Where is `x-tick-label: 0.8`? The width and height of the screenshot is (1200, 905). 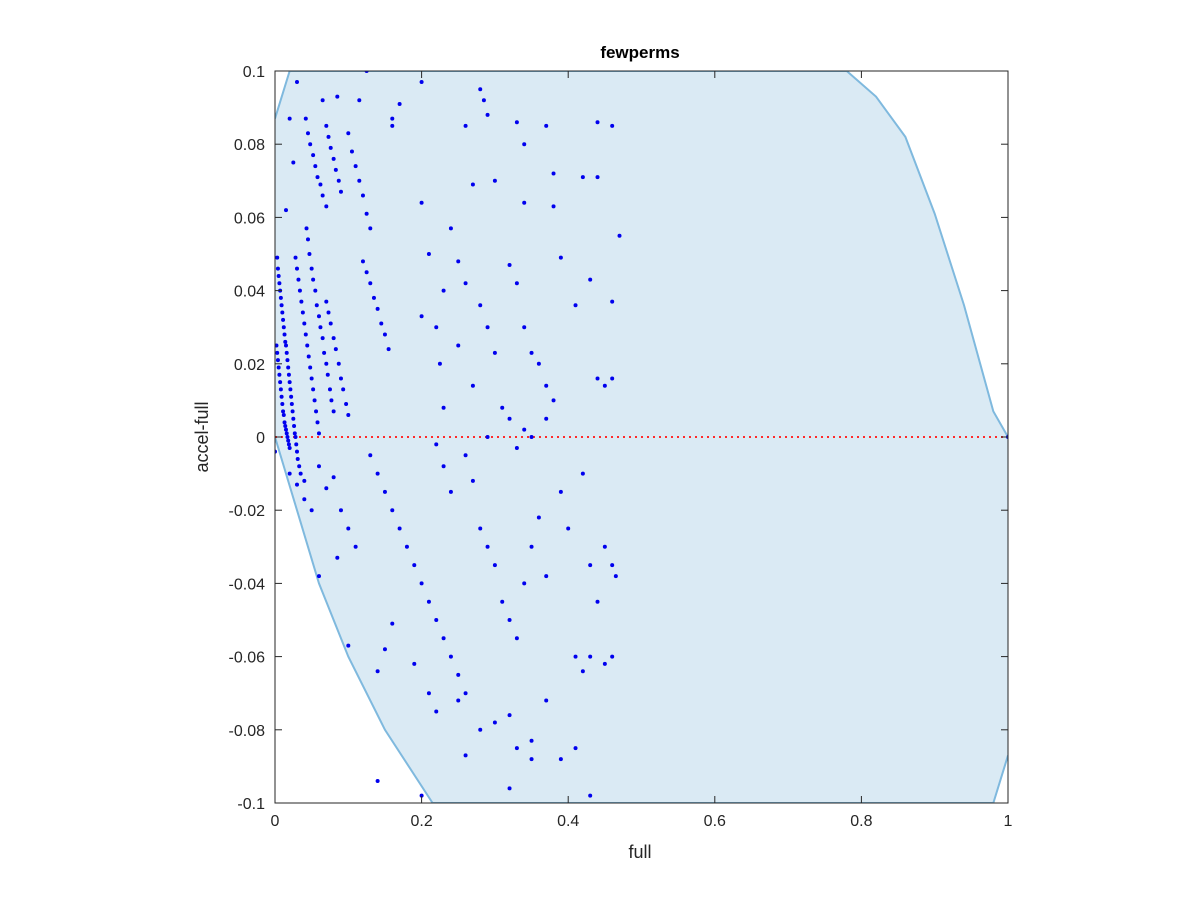
x-tick-label: 0.8 is located at coordinates (861, 821).